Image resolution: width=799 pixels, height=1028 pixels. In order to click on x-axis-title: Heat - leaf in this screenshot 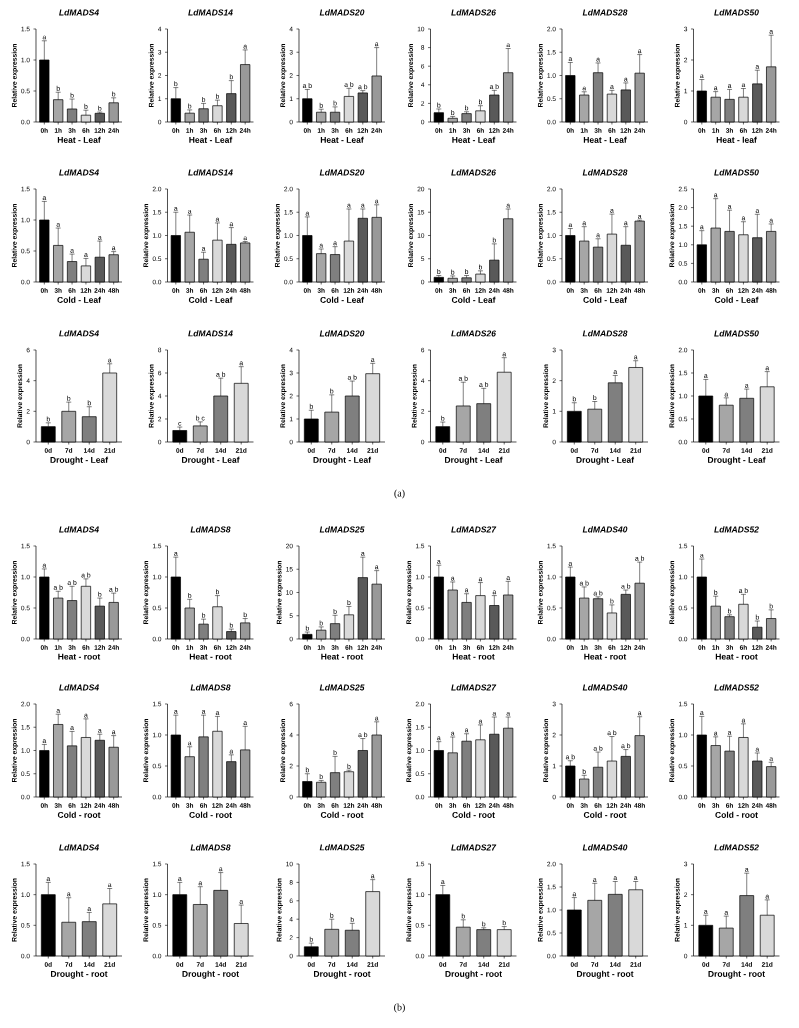, I will do `click(736, 139)`.